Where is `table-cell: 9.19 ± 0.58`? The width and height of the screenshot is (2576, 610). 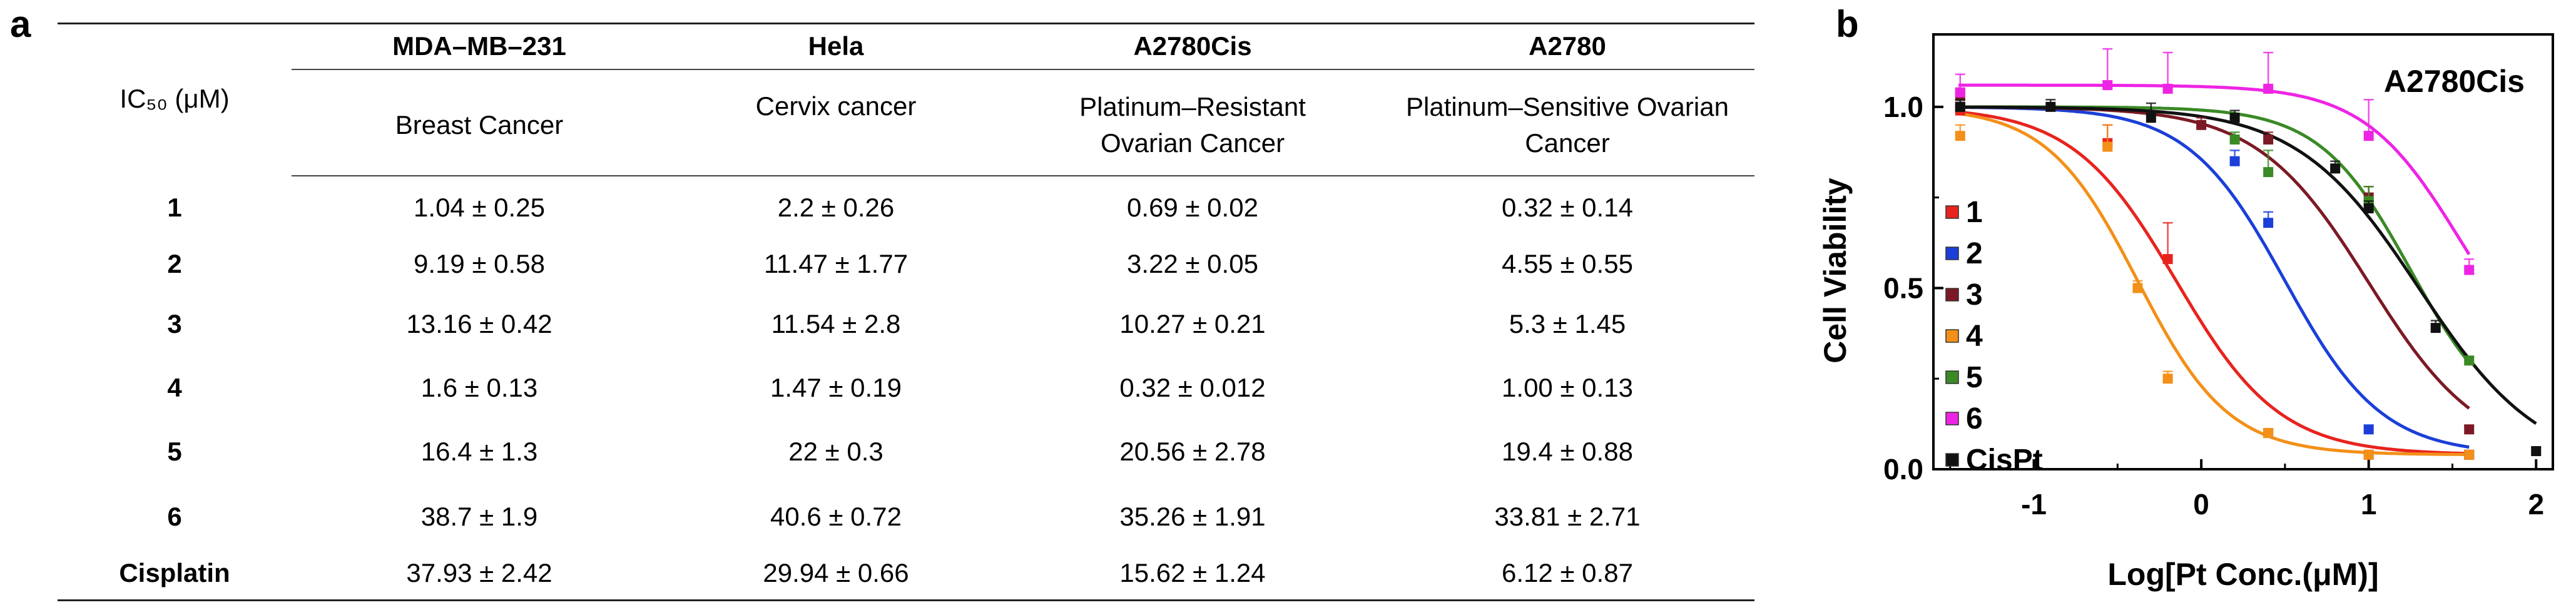 table-cell: 9.19 ± 0.58 is located at coordinates (479, 263).